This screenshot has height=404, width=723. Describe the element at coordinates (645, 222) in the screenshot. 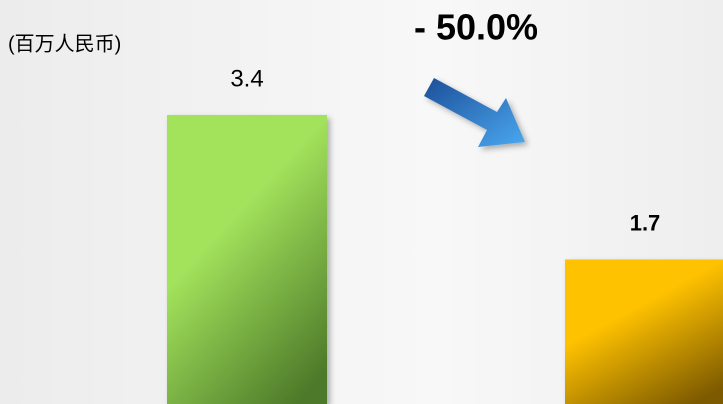

I see `value-label: 1.7` at that location.